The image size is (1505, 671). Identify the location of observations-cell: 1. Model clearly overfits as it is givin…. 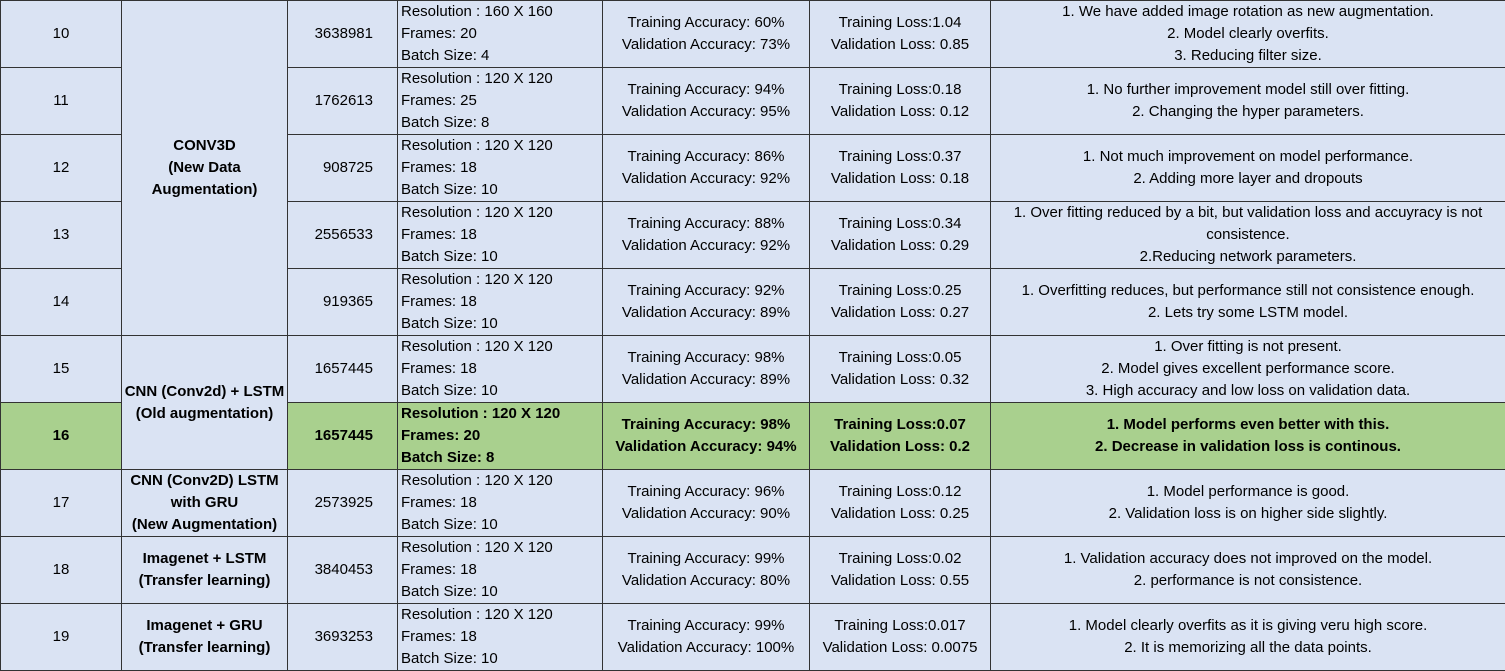
(1248, 637).